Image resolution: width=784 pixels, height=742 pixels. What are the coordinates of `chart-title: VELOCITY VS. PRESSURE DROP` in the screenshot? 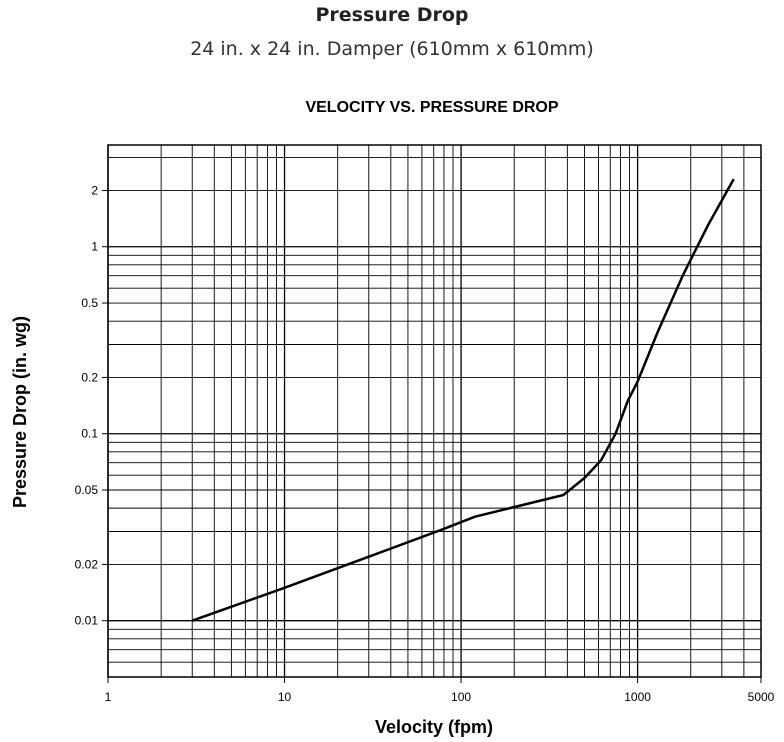 It's located at (431, 107).